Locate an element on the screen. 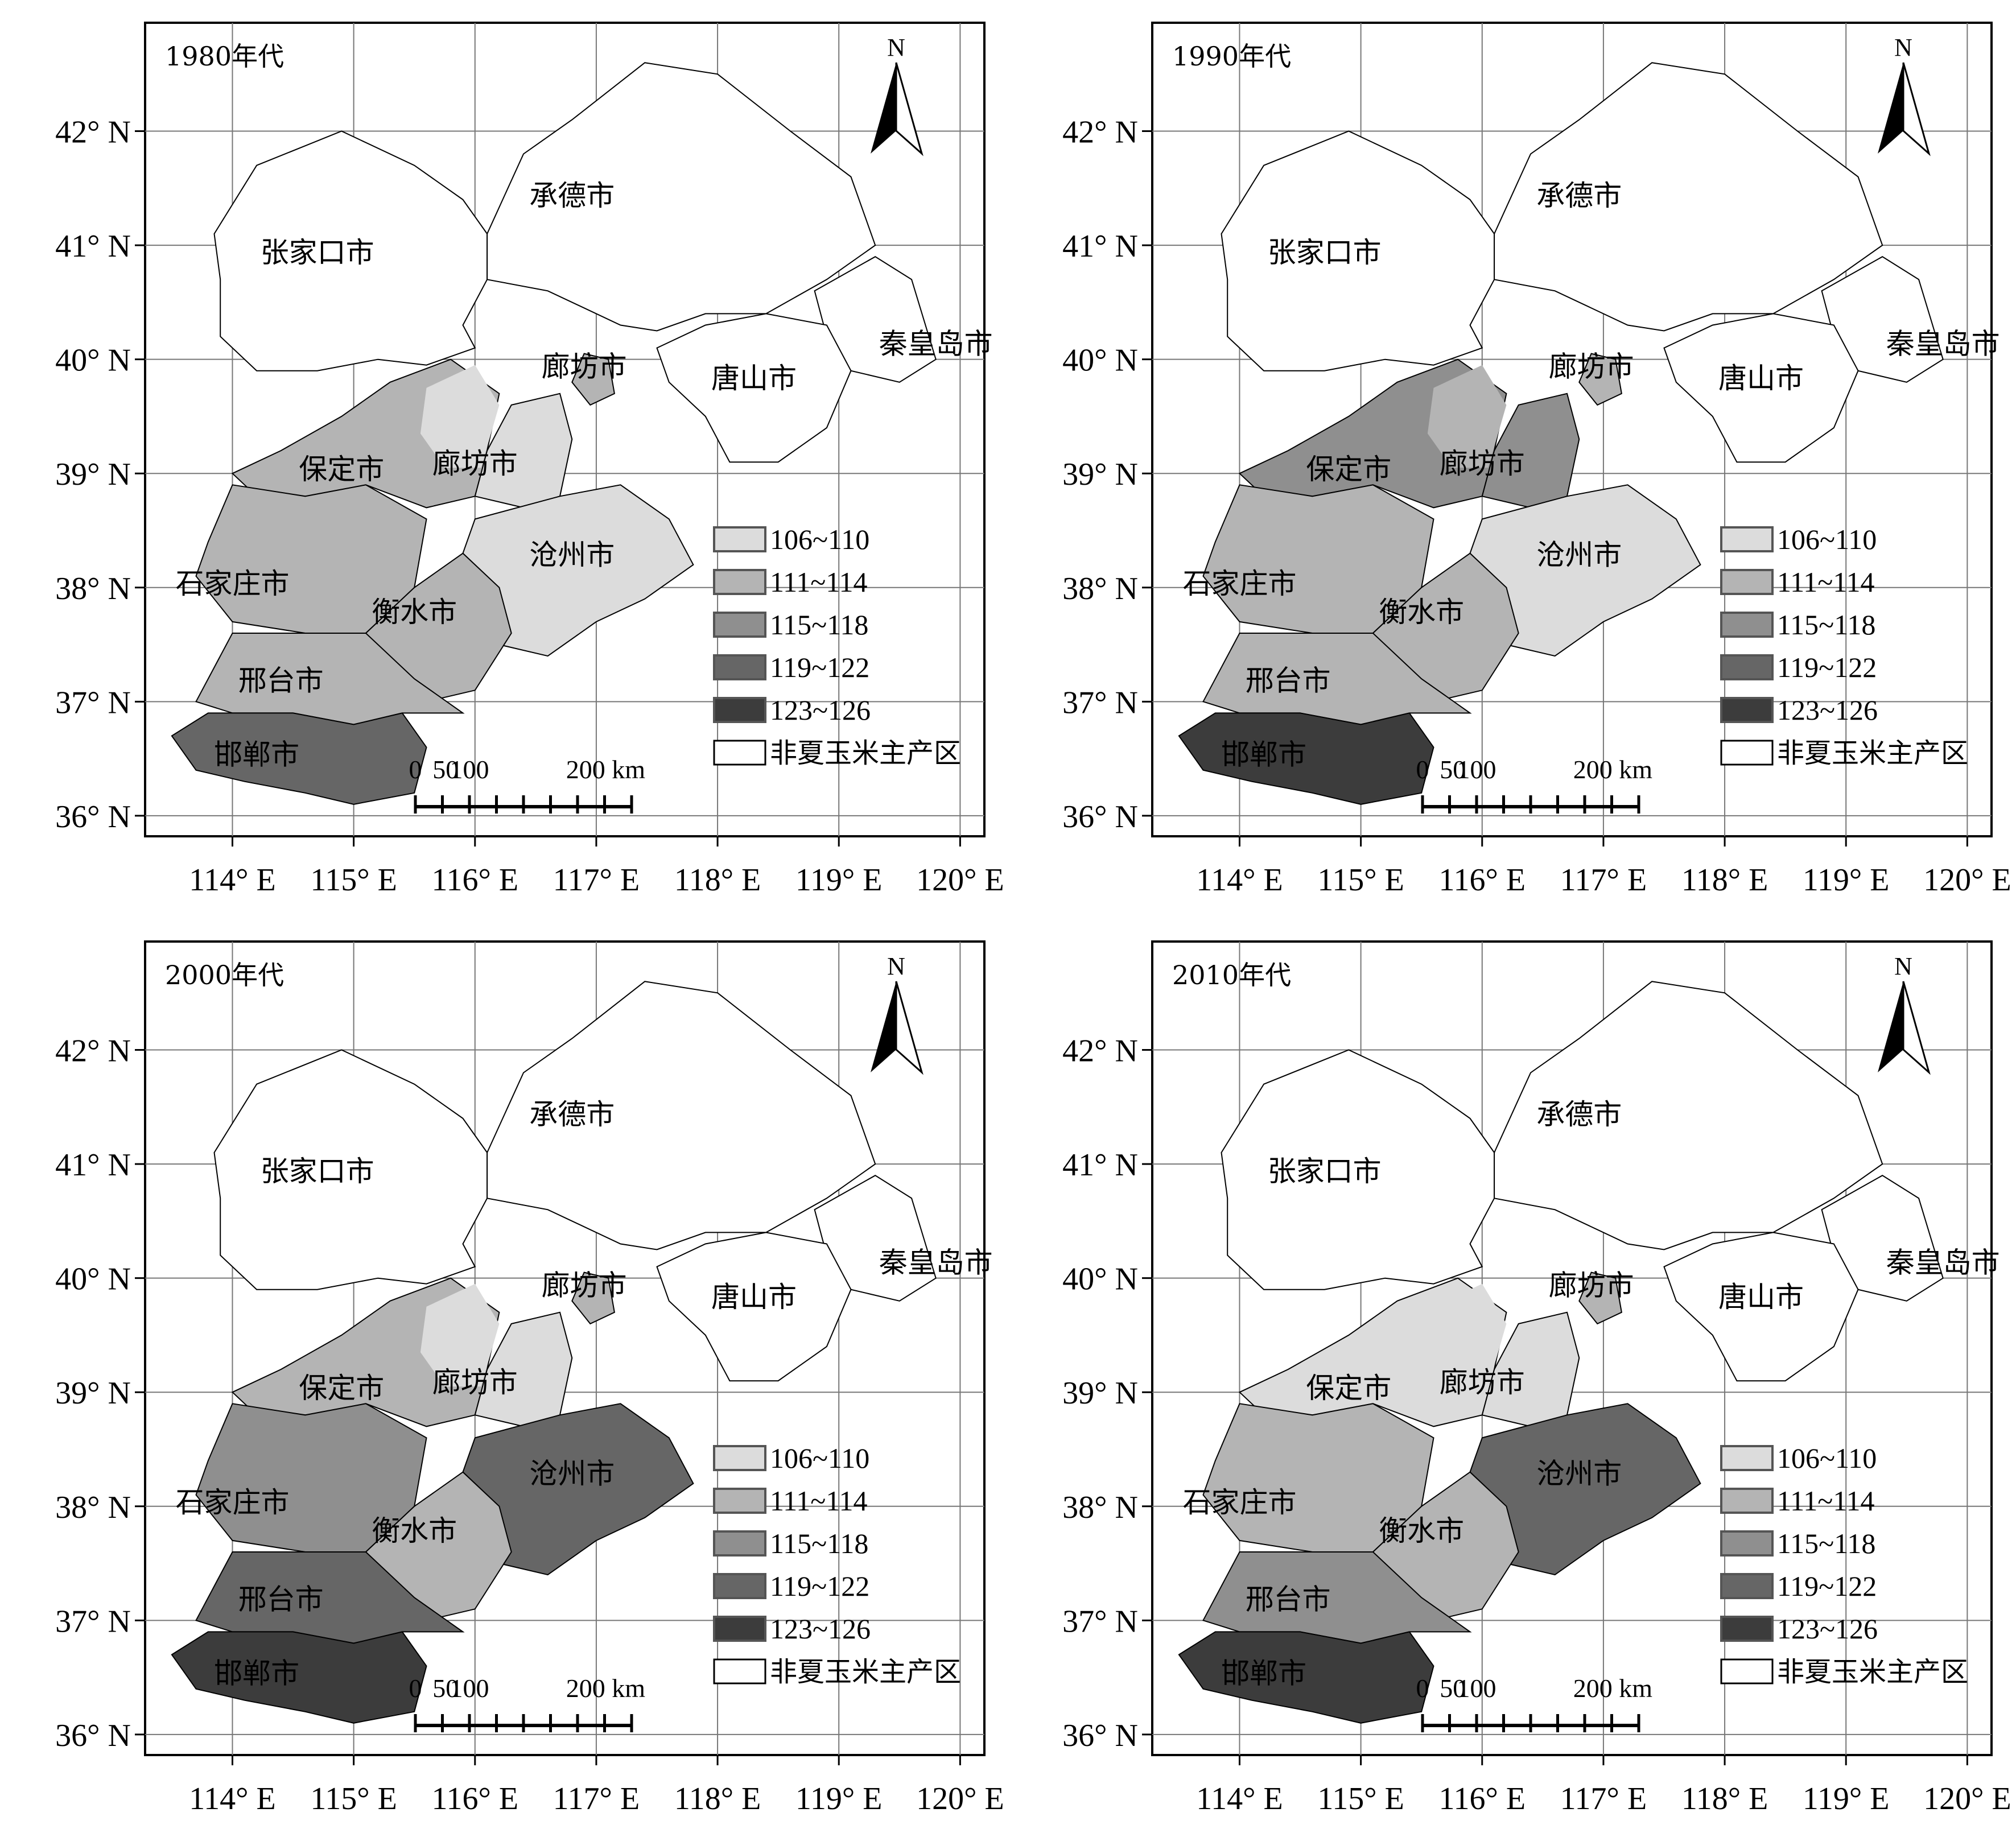 This screenshot has width=2016, height=1829. city-label-xingtai: 邢台市 is located at coordinates (1289, 680).